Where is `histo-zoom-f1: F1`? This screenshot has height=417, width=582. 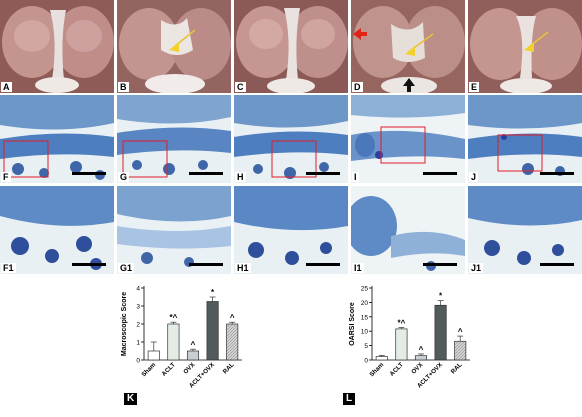
histo-zoom-f1: F1 is located at coordinates (57, 230).